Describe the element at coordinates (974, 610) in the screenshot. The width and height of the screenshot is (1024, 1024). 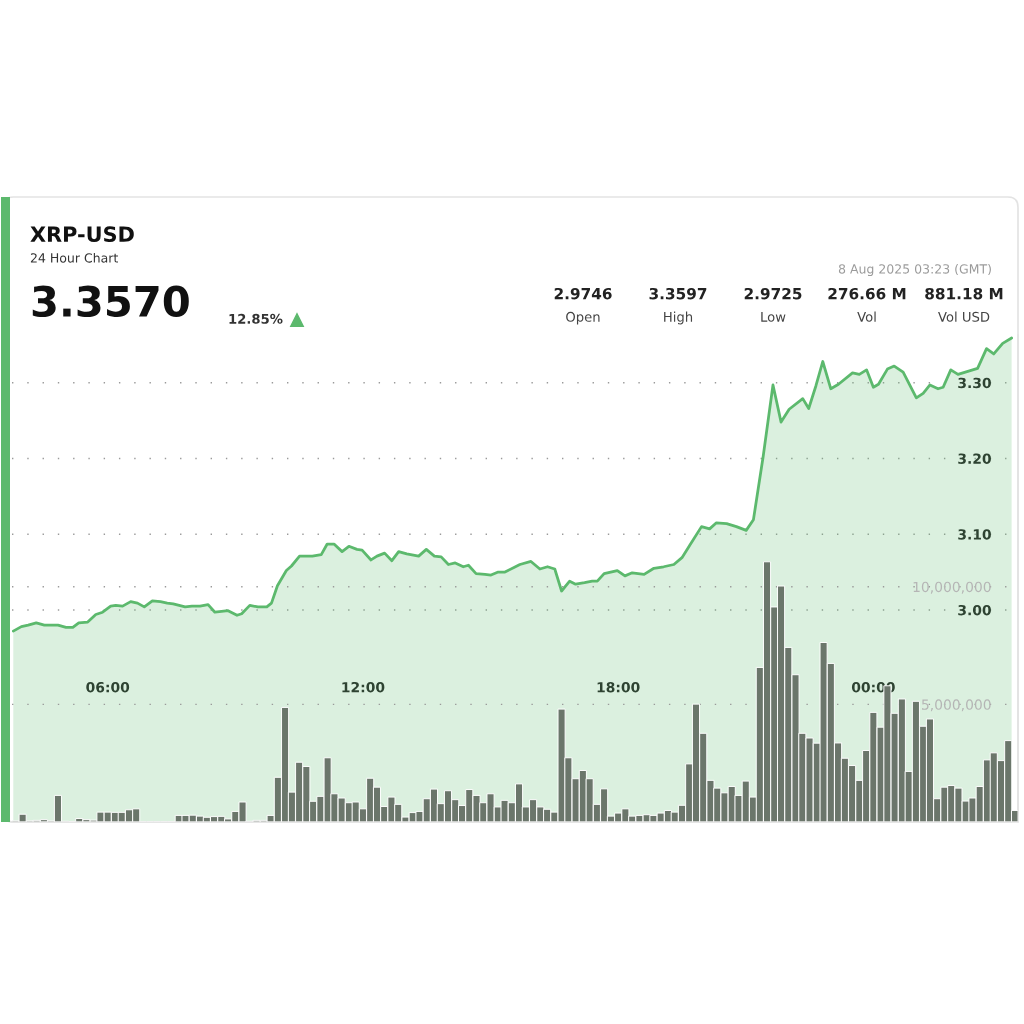
I see `y-tick-label: 3.00` at that location.